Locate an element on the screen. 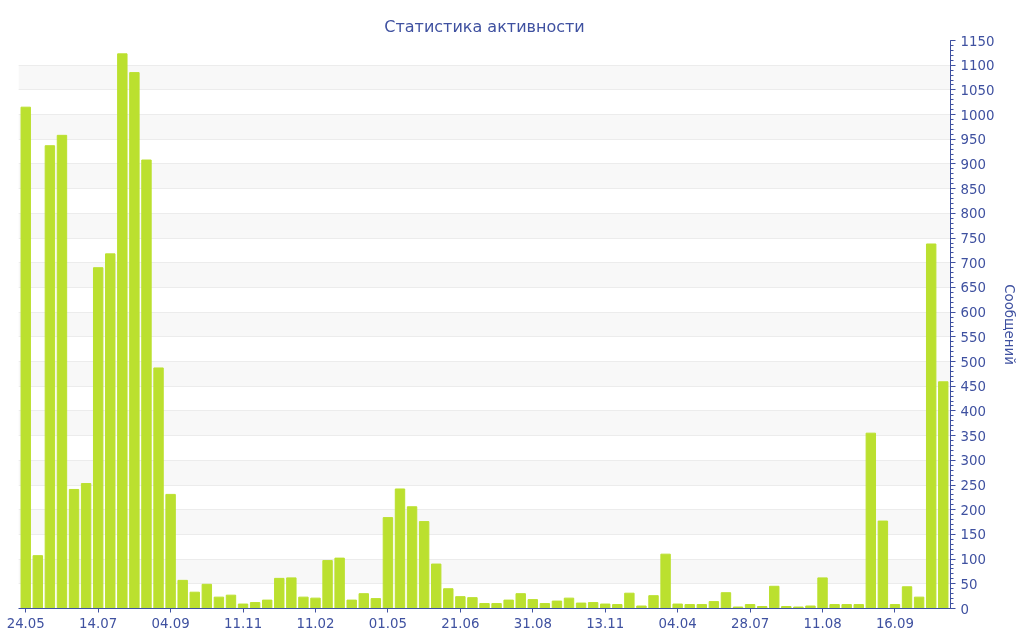 Image resolution: width=1024 pixels, height=640 pixels. x-tick-label: 01.05 is located at coordinates (387, 623).